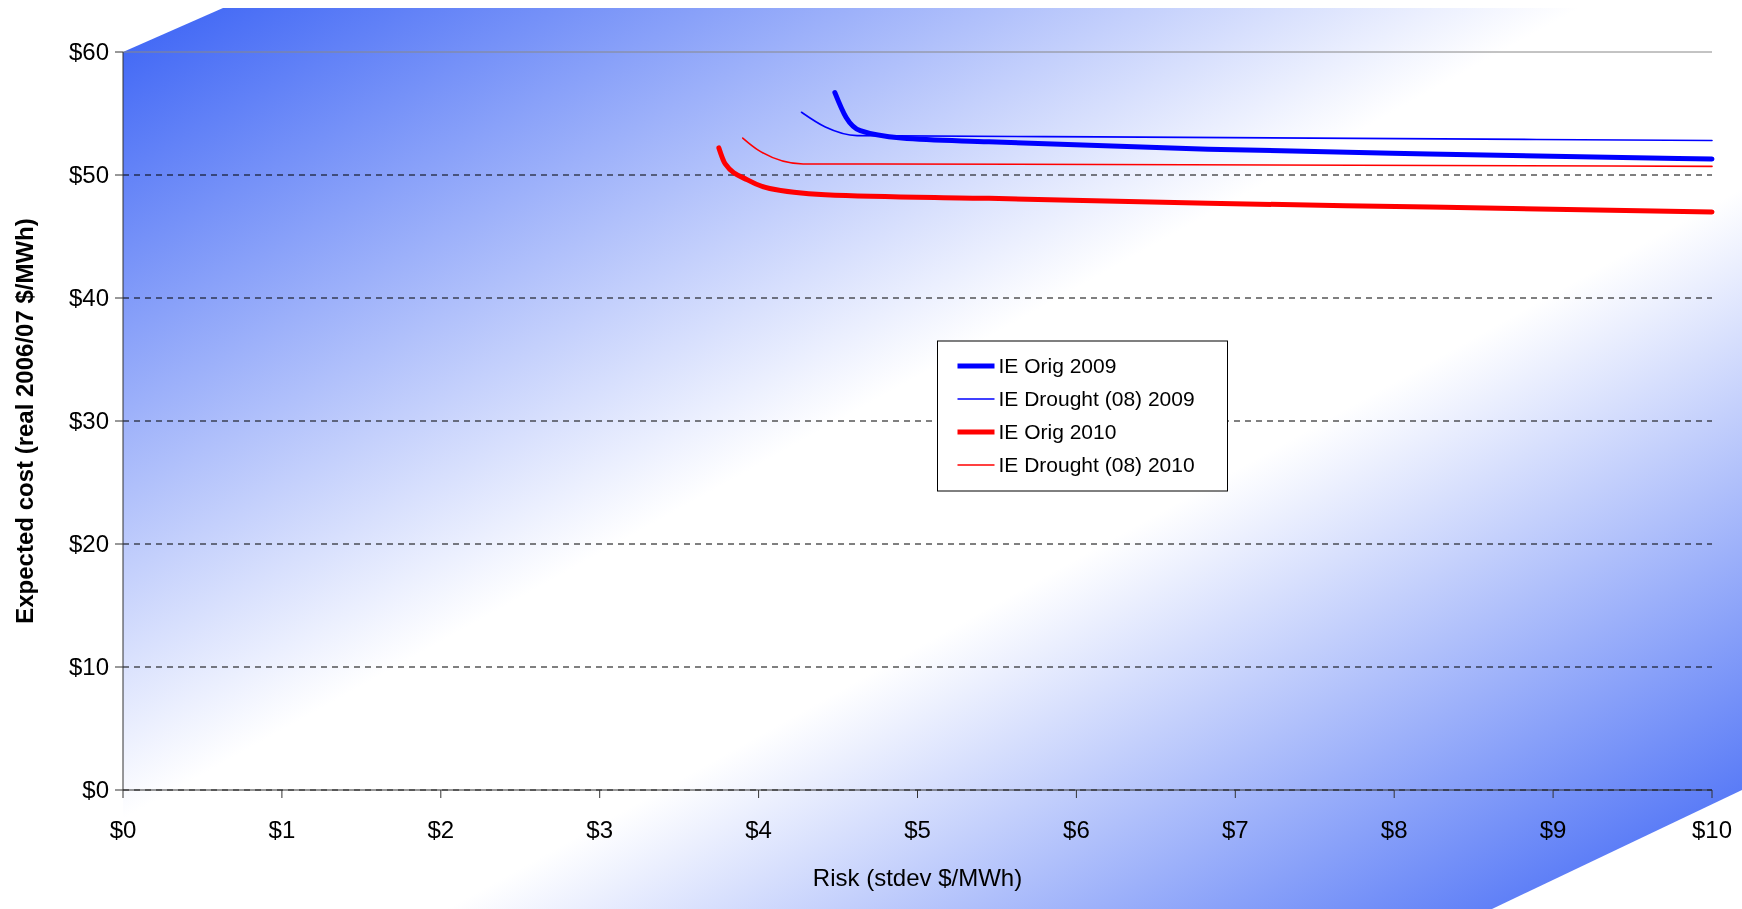  Describe the element at coordinates (282, 829) in the screenshot. I see `x-tick-label: $1` at that location.